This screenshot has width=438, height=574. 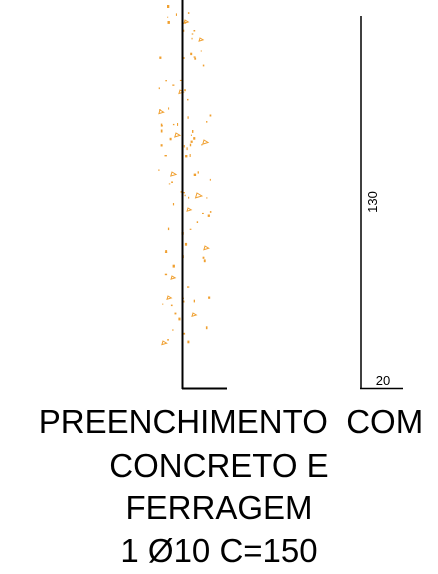 I want to click on caption-line-2: CONCRETO E, so click(x=219, y=465).